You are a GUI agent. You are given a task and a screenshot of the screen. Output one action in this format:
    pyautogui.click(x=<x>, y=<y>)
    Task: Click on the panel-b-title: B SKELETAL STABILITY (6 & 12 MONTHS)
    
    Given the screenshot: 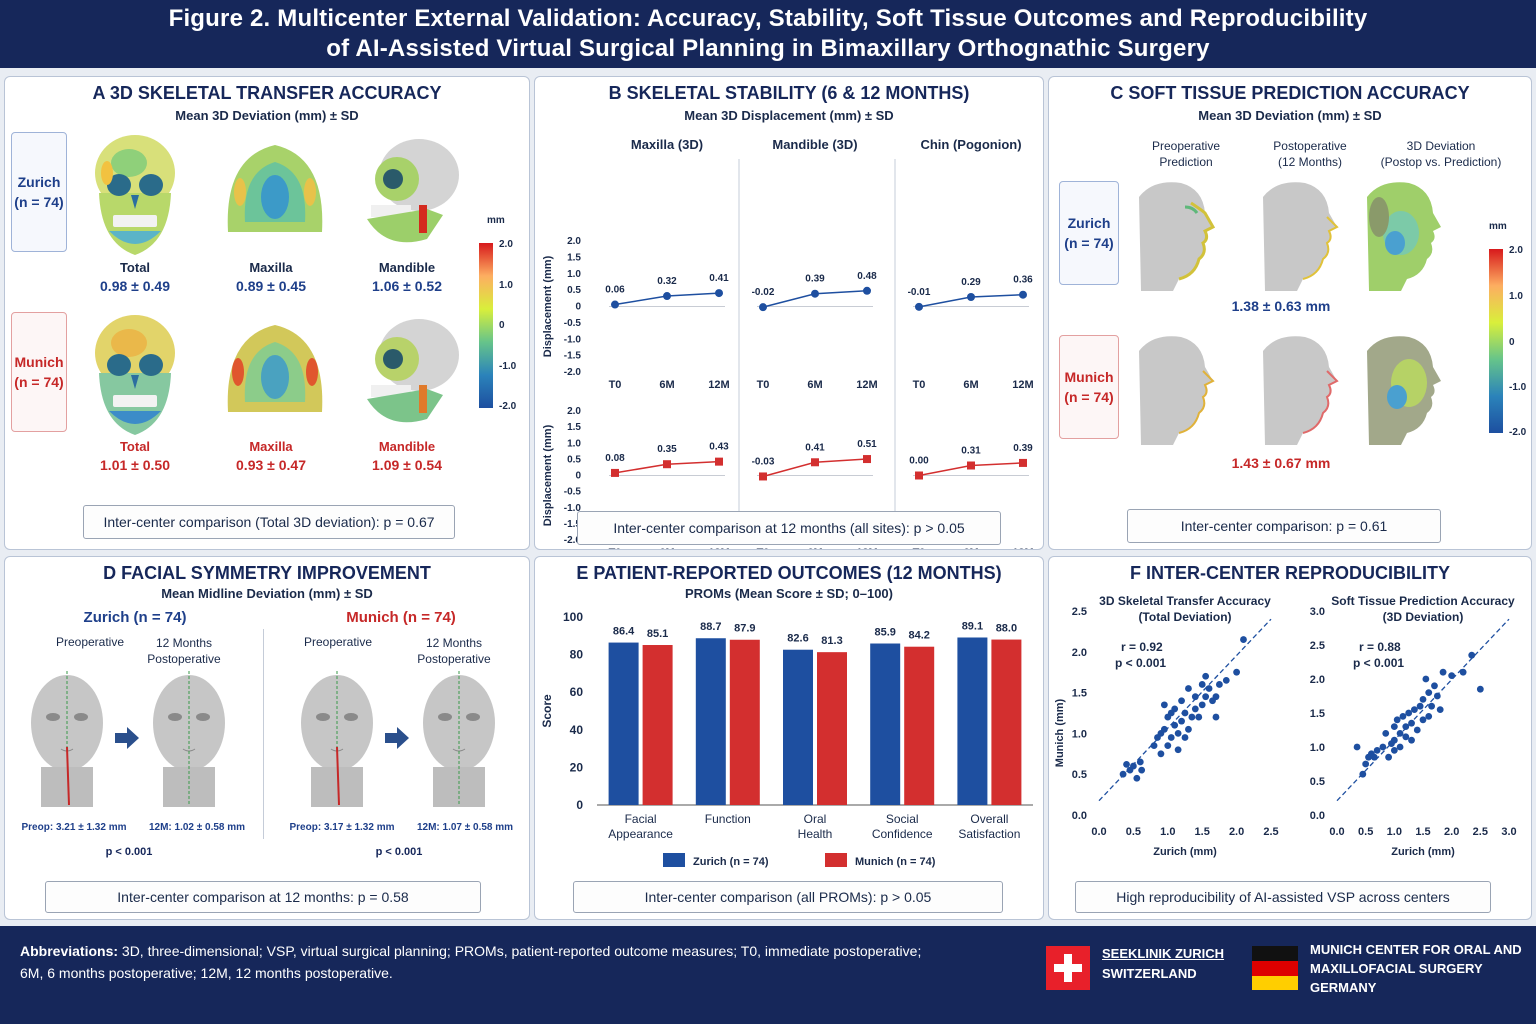 What is the action you would take?
    pyautogui.click(x=789, y=93)
    